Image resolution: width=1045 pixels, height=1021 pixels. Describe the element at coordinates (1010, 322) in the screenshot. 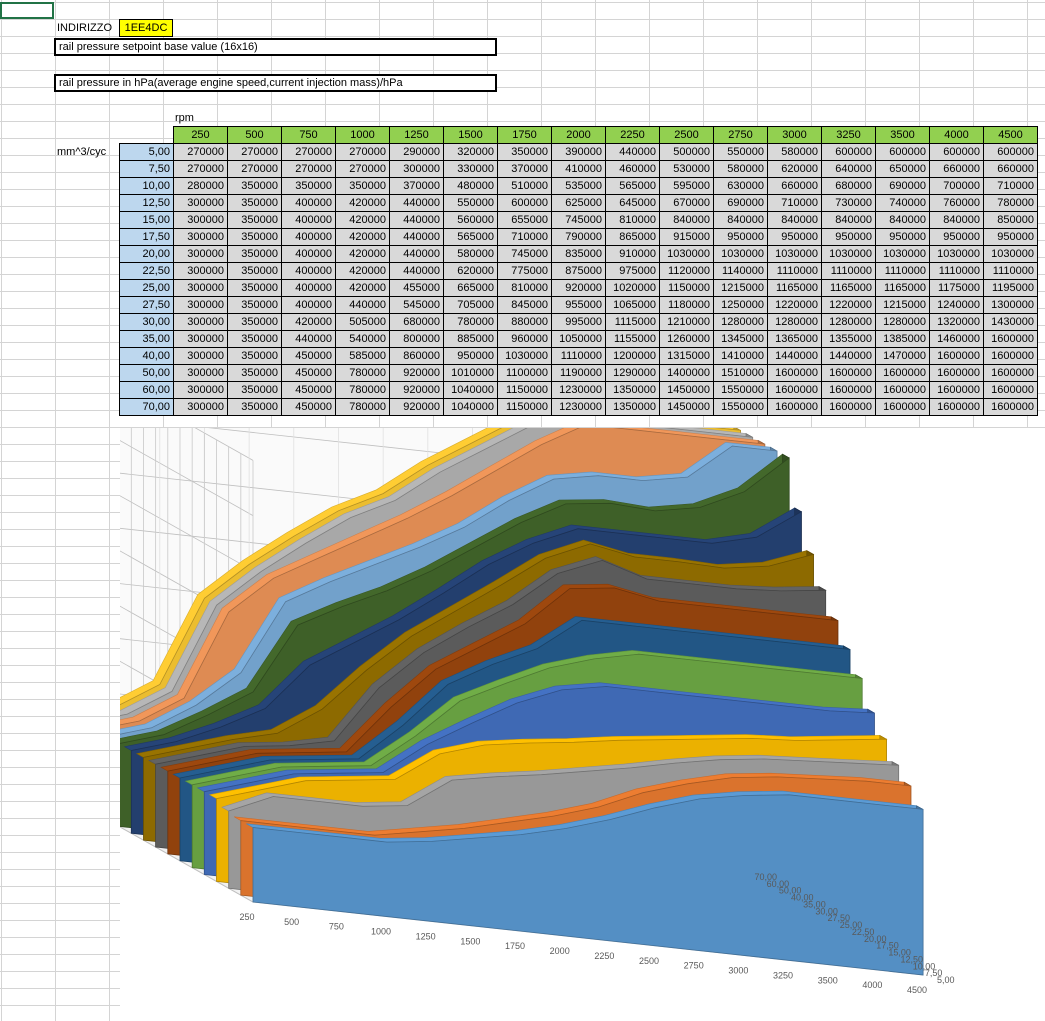

I see `map-value-cell: 1430000` at that location.